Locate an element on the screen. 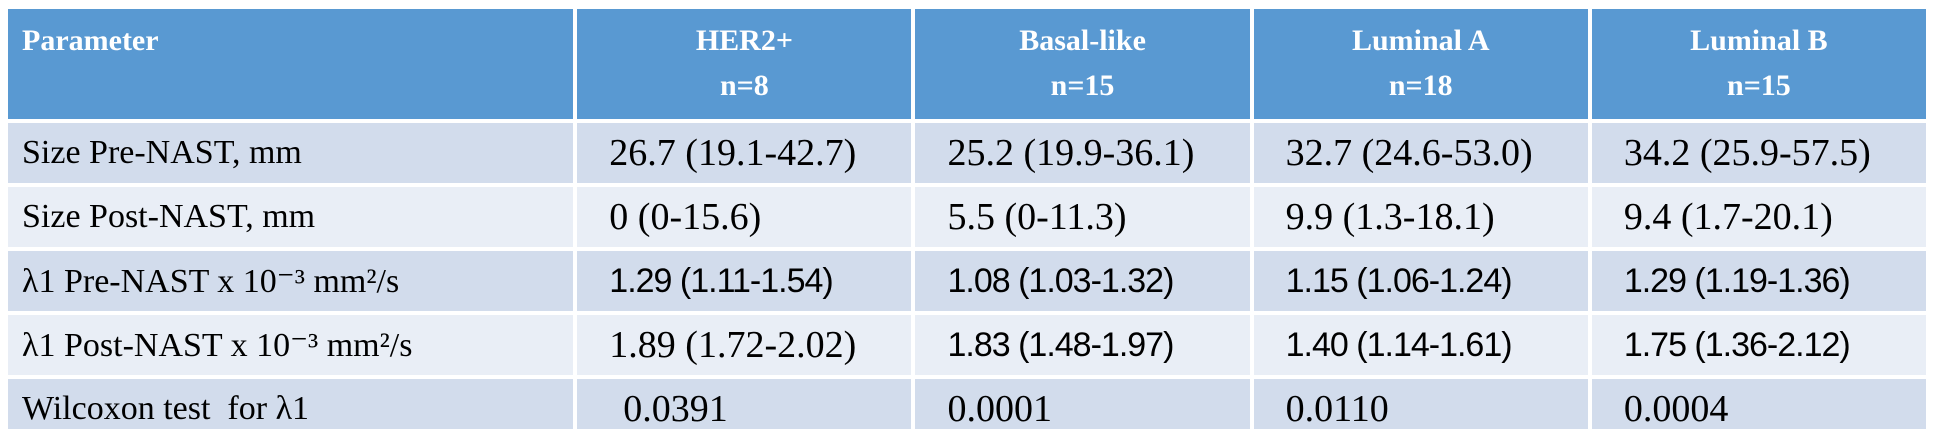 The width and height of the screenshot is (1934, 429). column-header-parameter: Parameter is located at coordinates (291, 64).